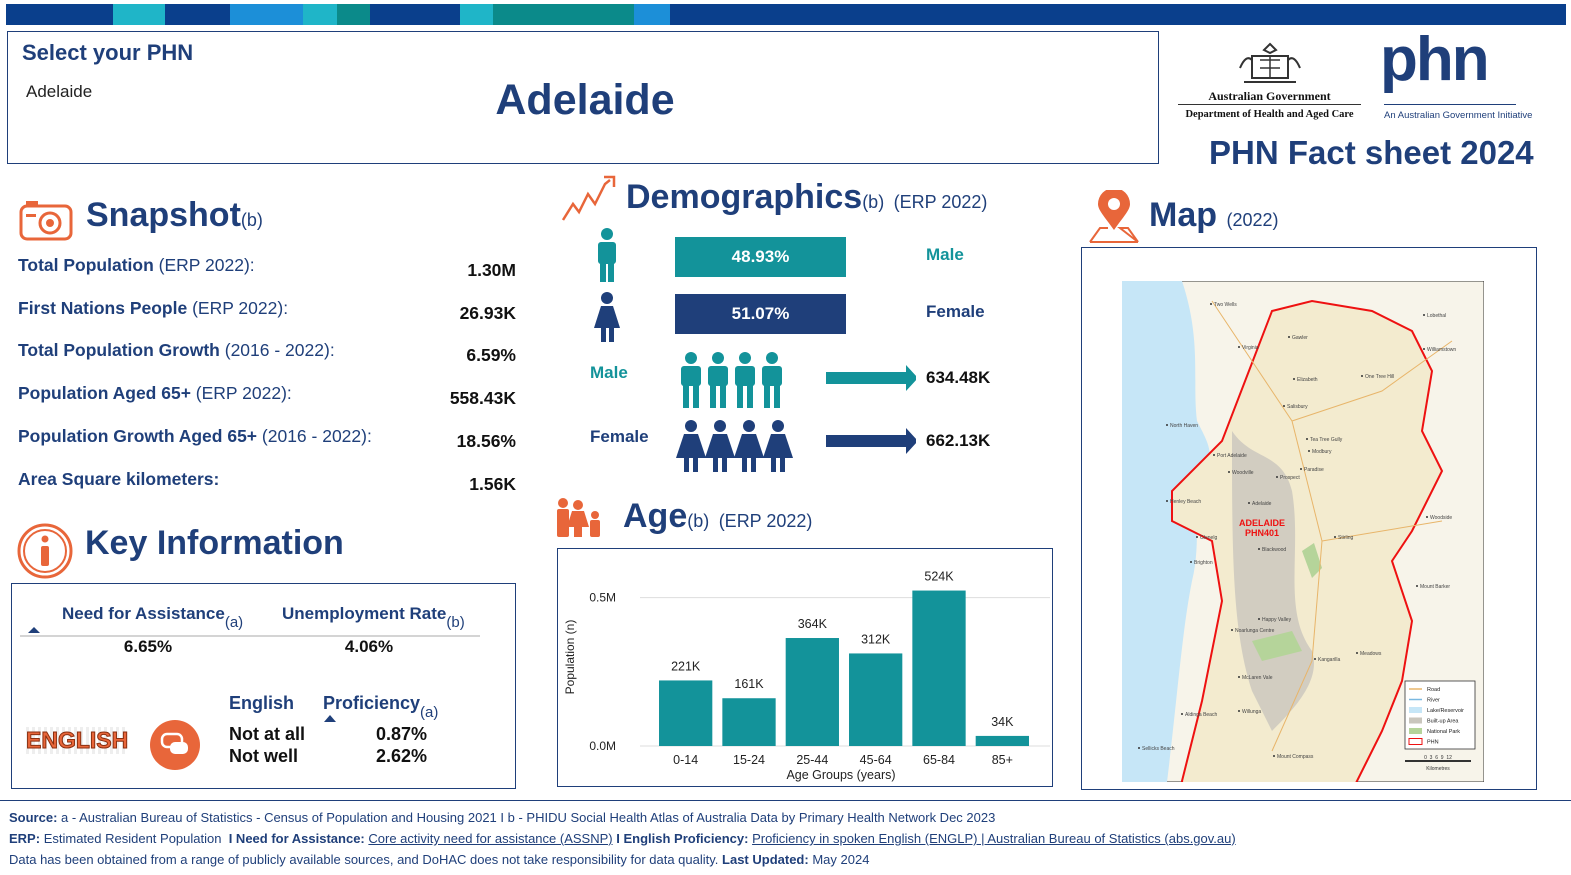 This screenshot has width=1571, height=875. What do you see at coordinates (1002, 722) in the screenshot?
I see `data-label: 34K` at bounding box center [1002, 722].